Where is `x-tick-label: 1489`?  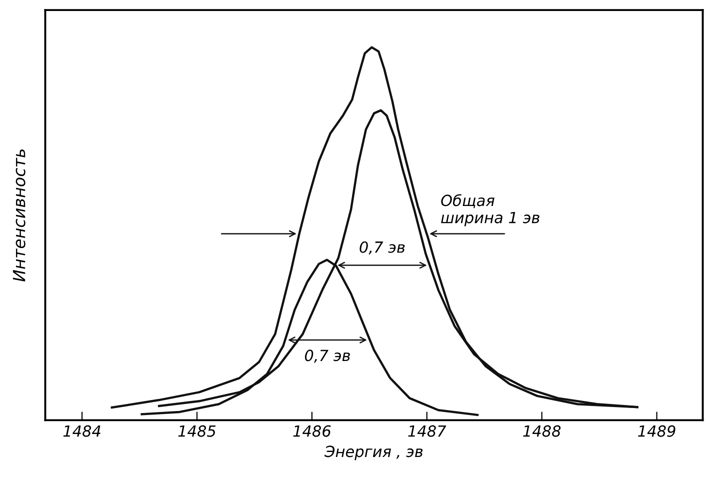 x-tick-label: 1489 is located at coordinates (657, 431).